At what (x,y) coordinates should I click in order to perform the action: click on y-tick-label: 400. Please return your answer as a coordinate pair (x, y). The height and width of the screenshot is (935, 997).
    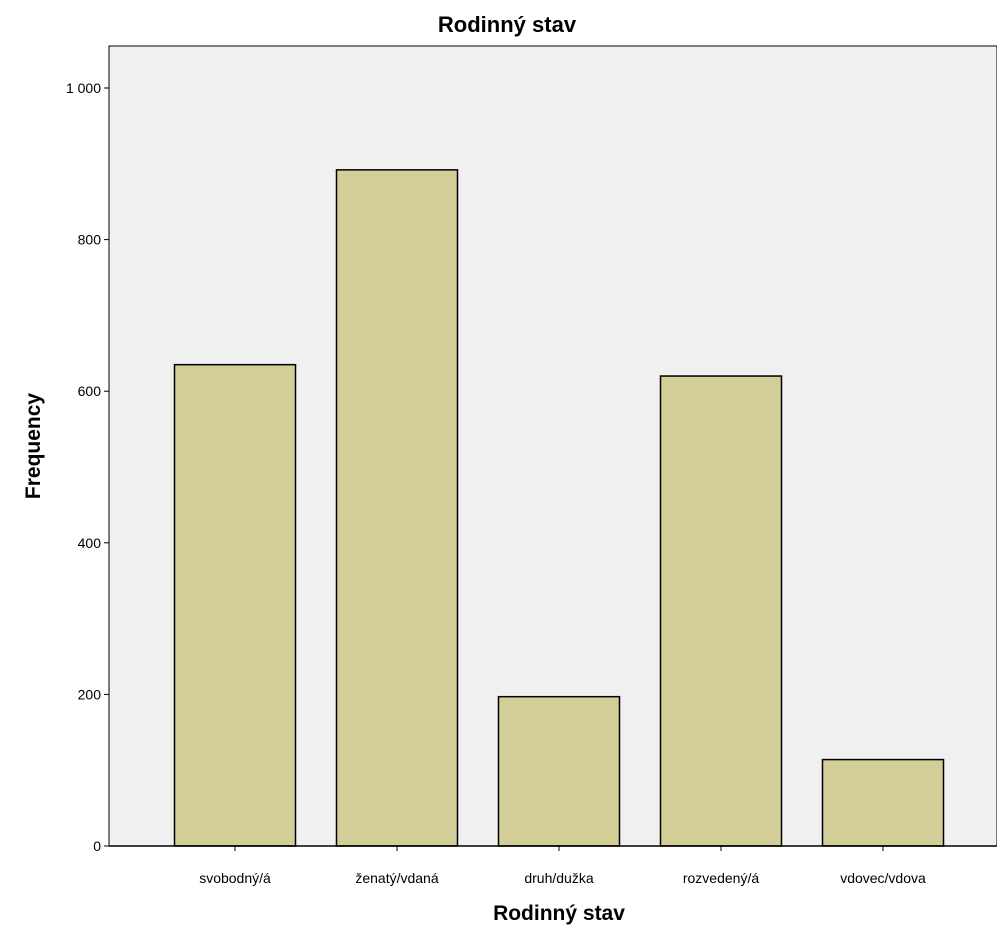
    Looking at the image, I should click on (90, 543).